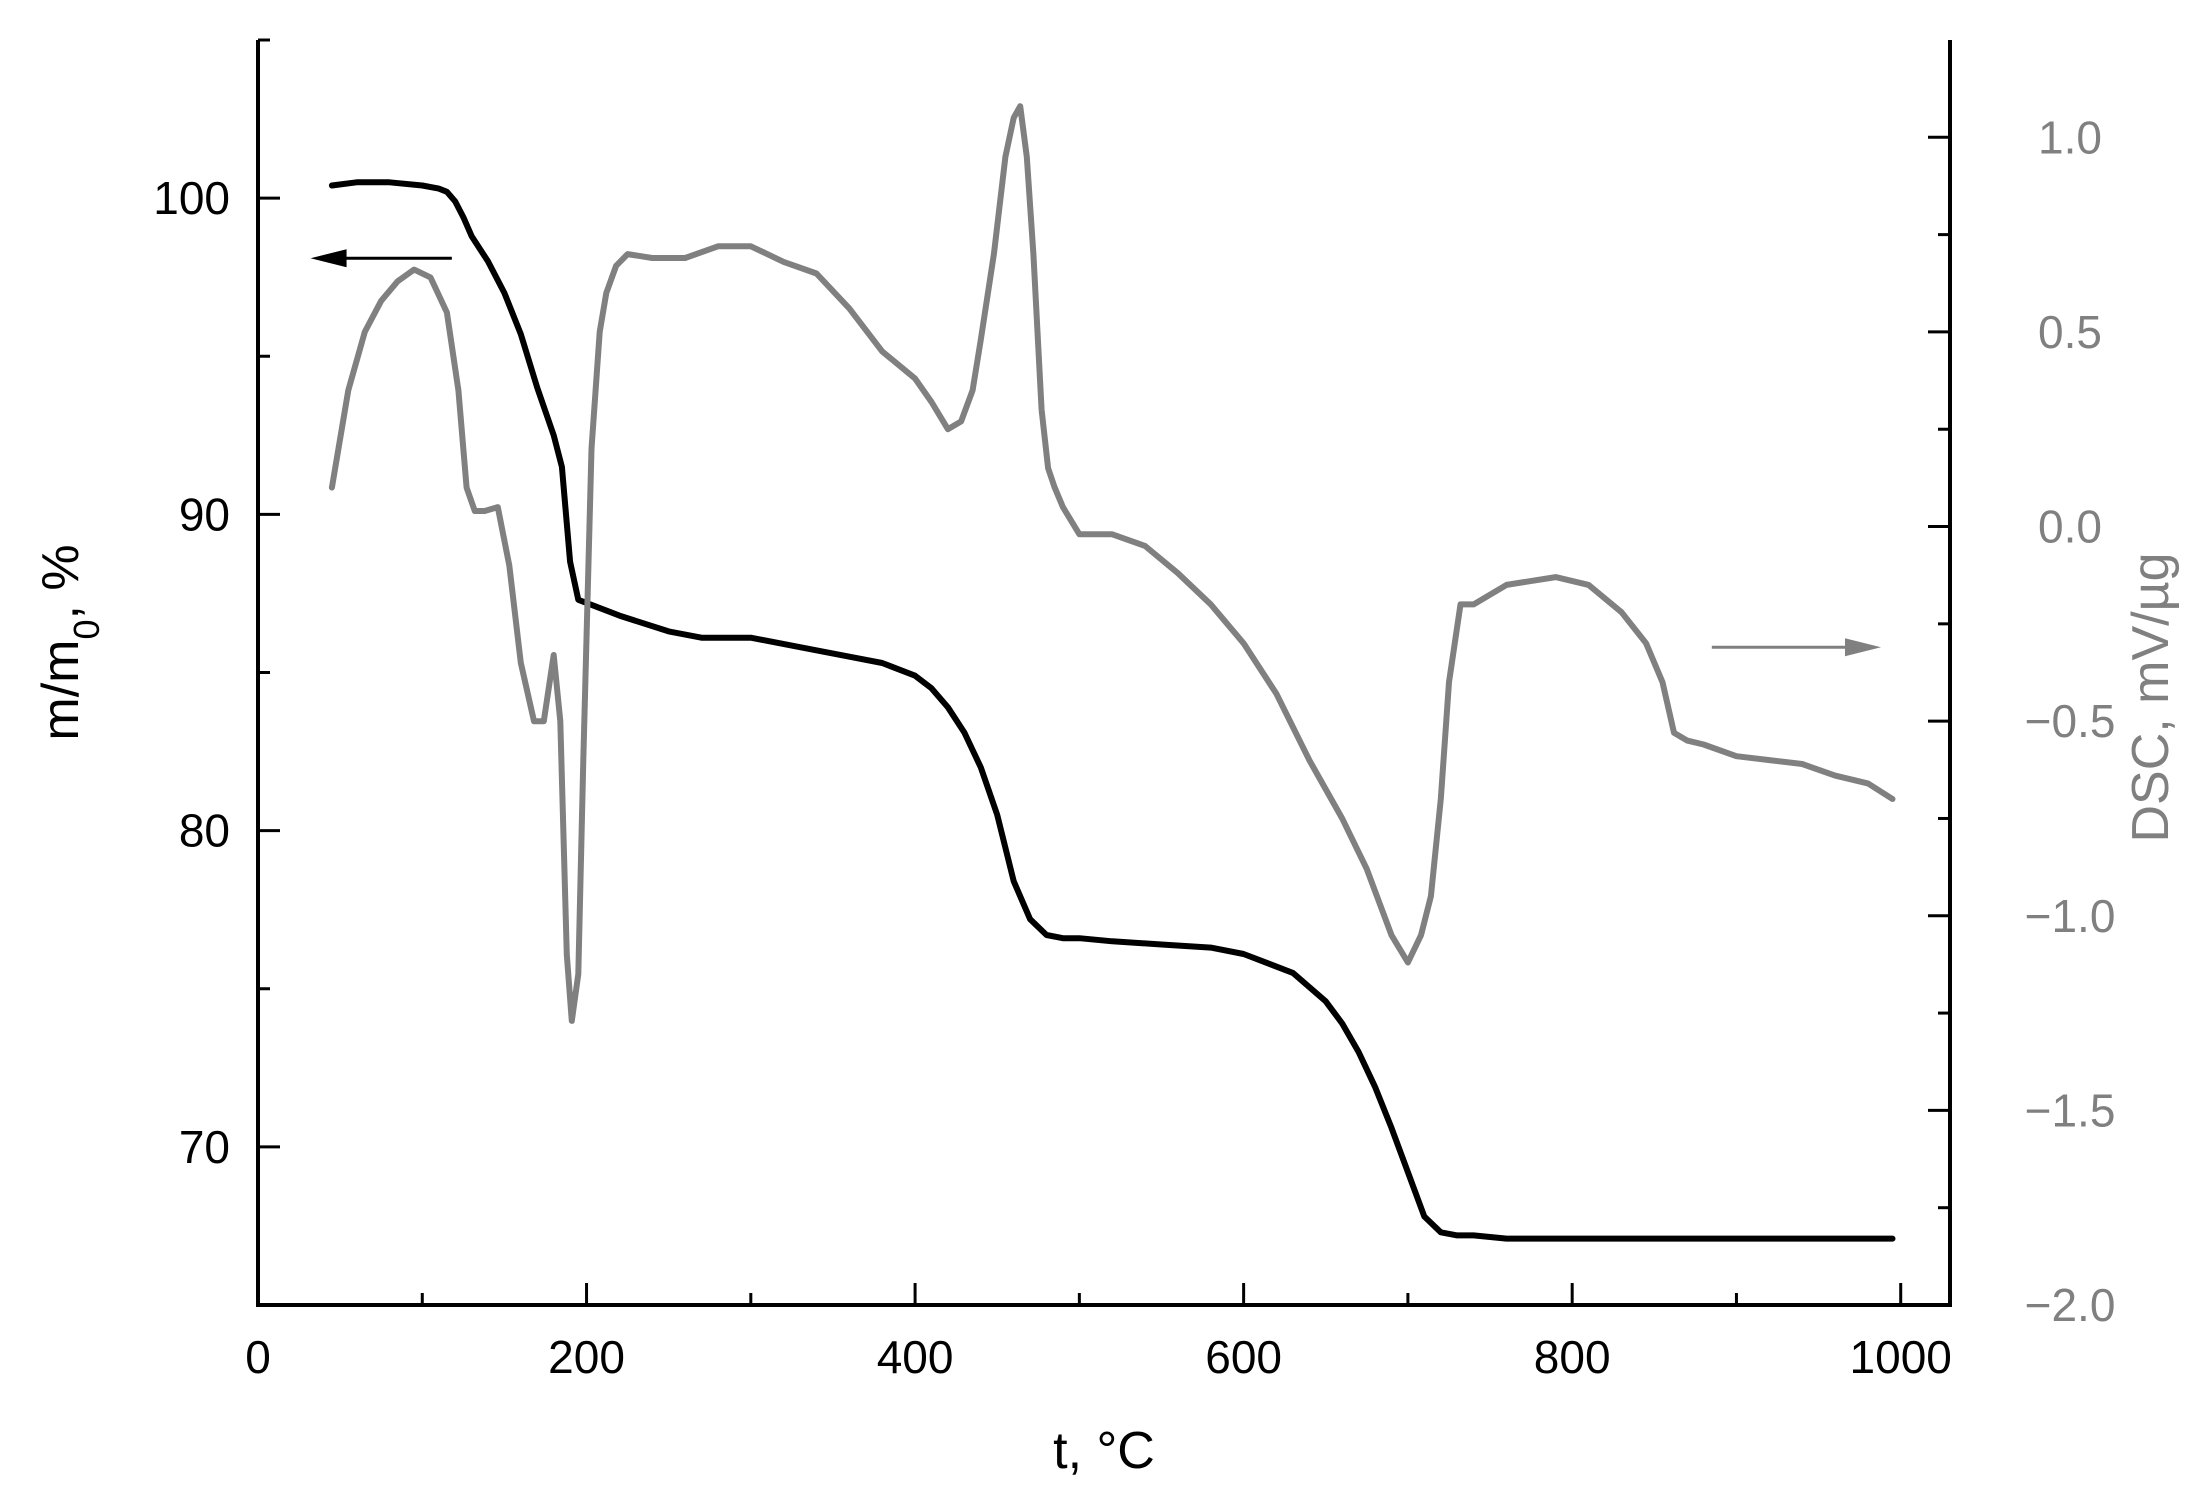  I want to click on right-axis-arrow, so click(1796, 647).